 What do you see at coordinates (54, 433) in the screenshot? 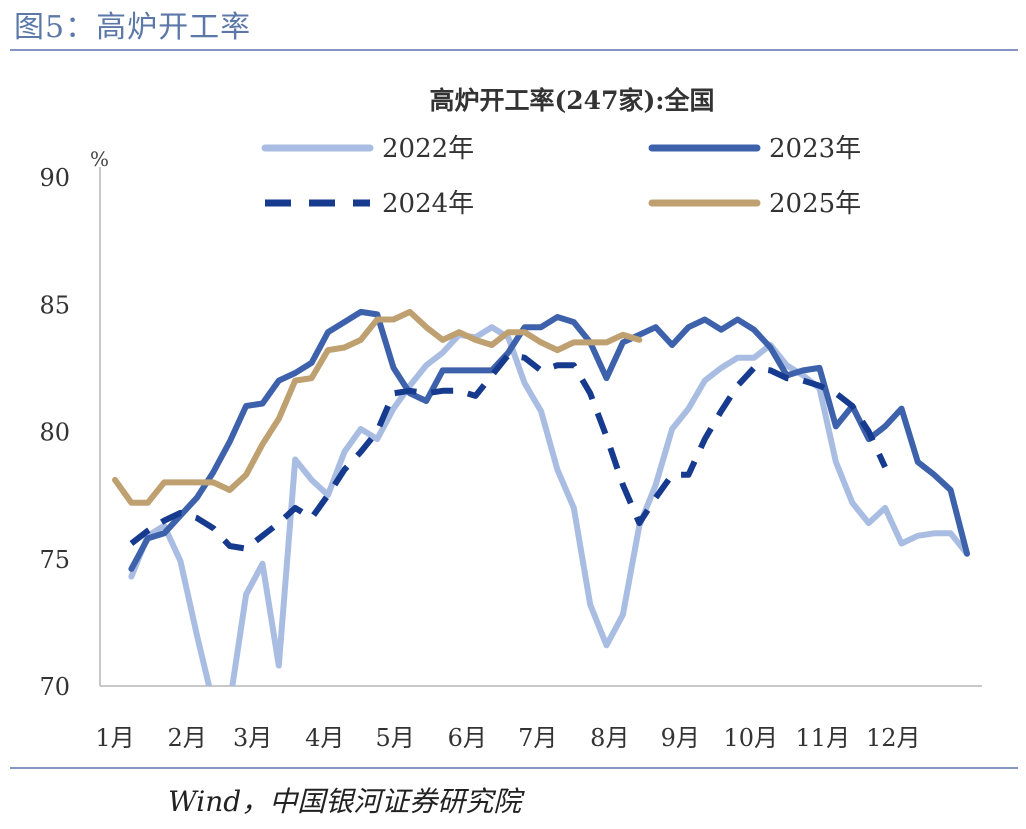
I see `y-tick-label: 80` at bounding box center [54, 433].